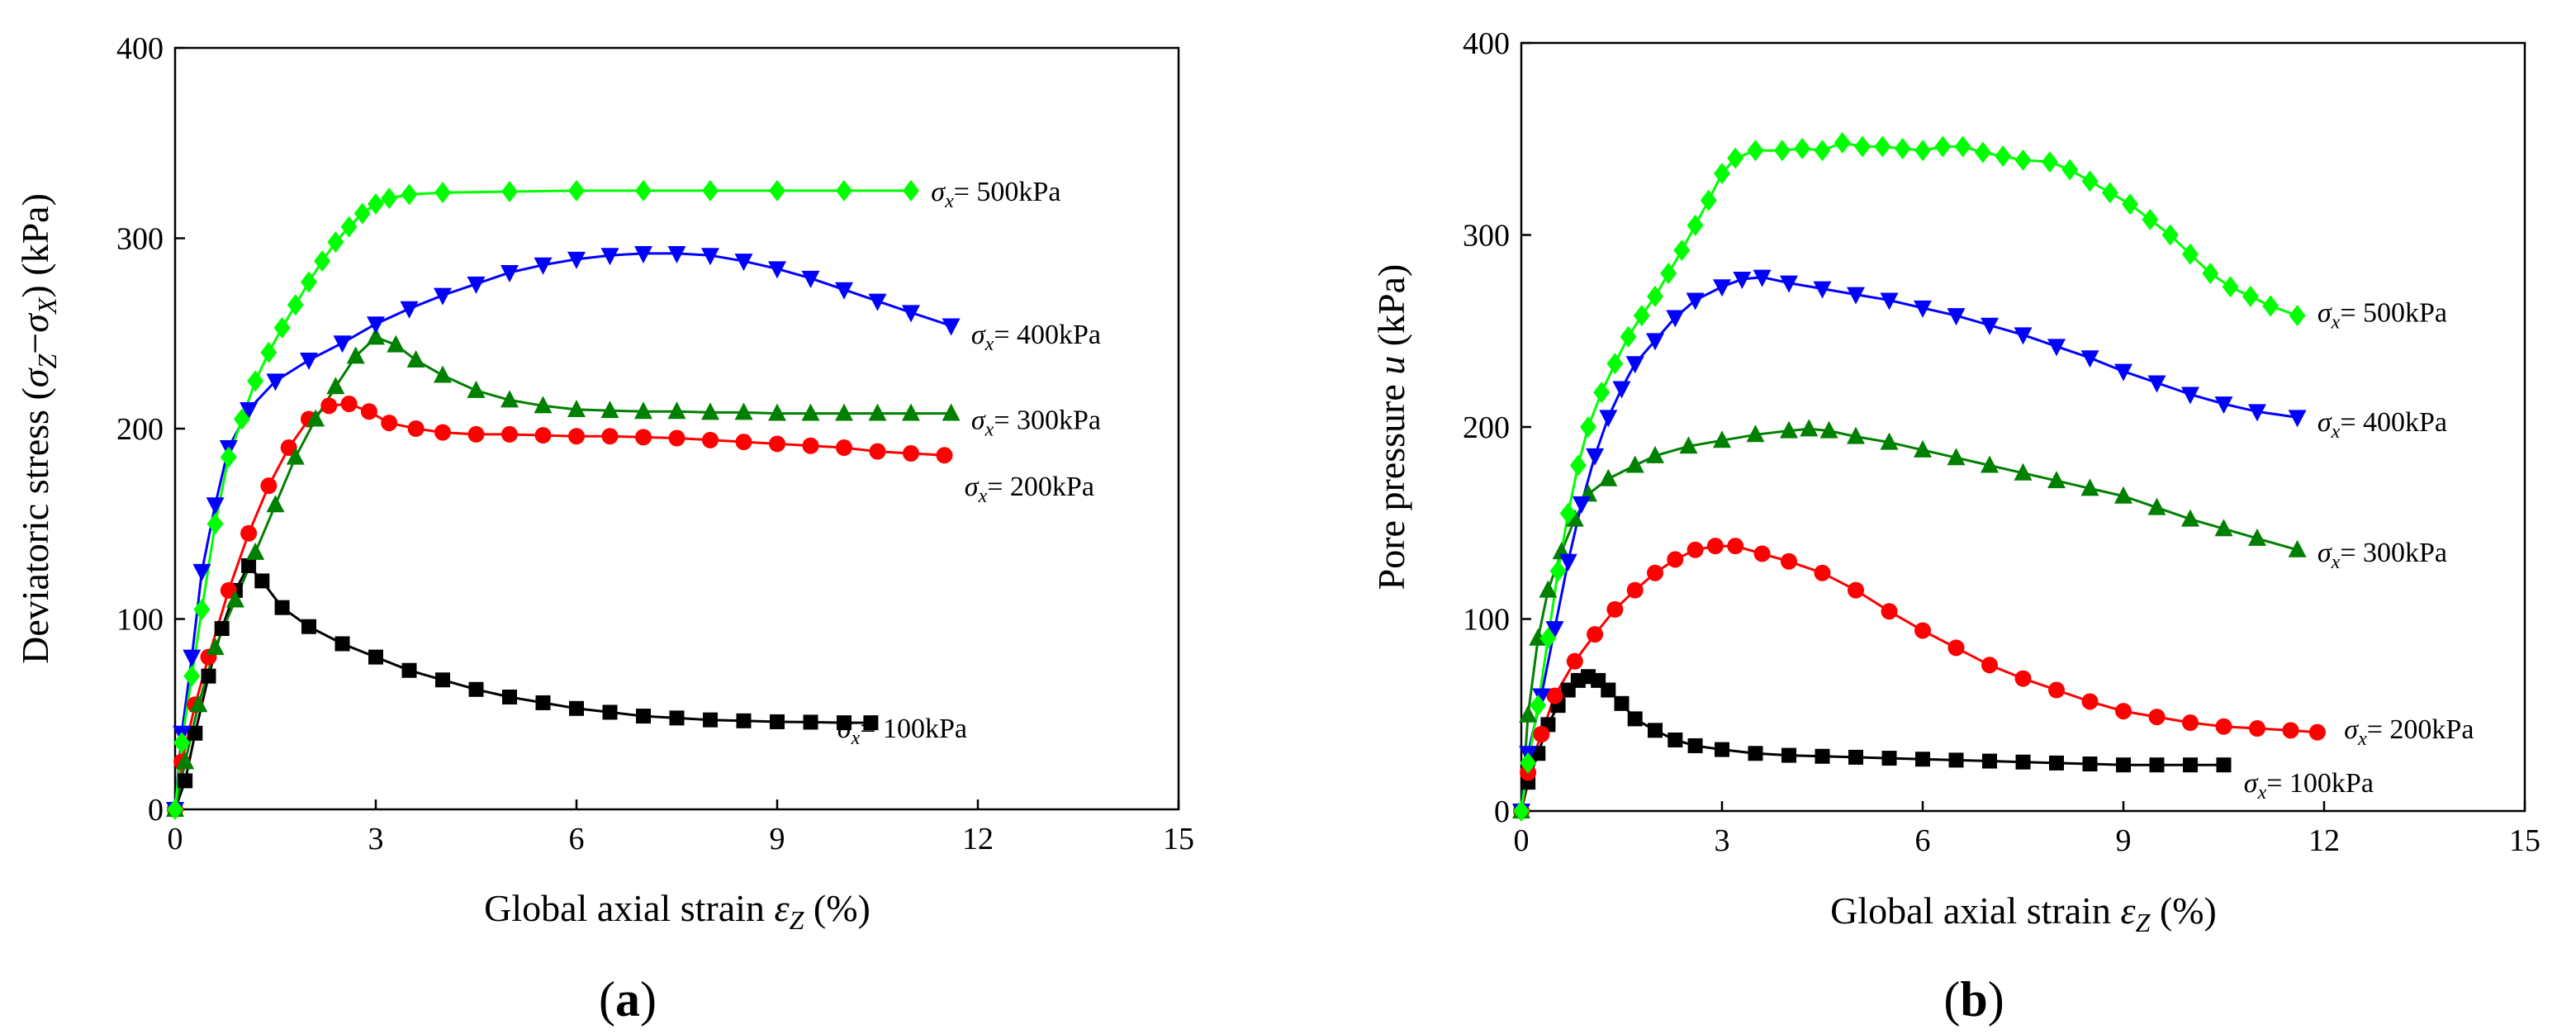  What do you see at coordinates (38, 428) in the screenshot?
I see `panel-a-y-axis-title: Deviatoric stress (σZ−σX) (kPa)` at bounding box center [38, 428].